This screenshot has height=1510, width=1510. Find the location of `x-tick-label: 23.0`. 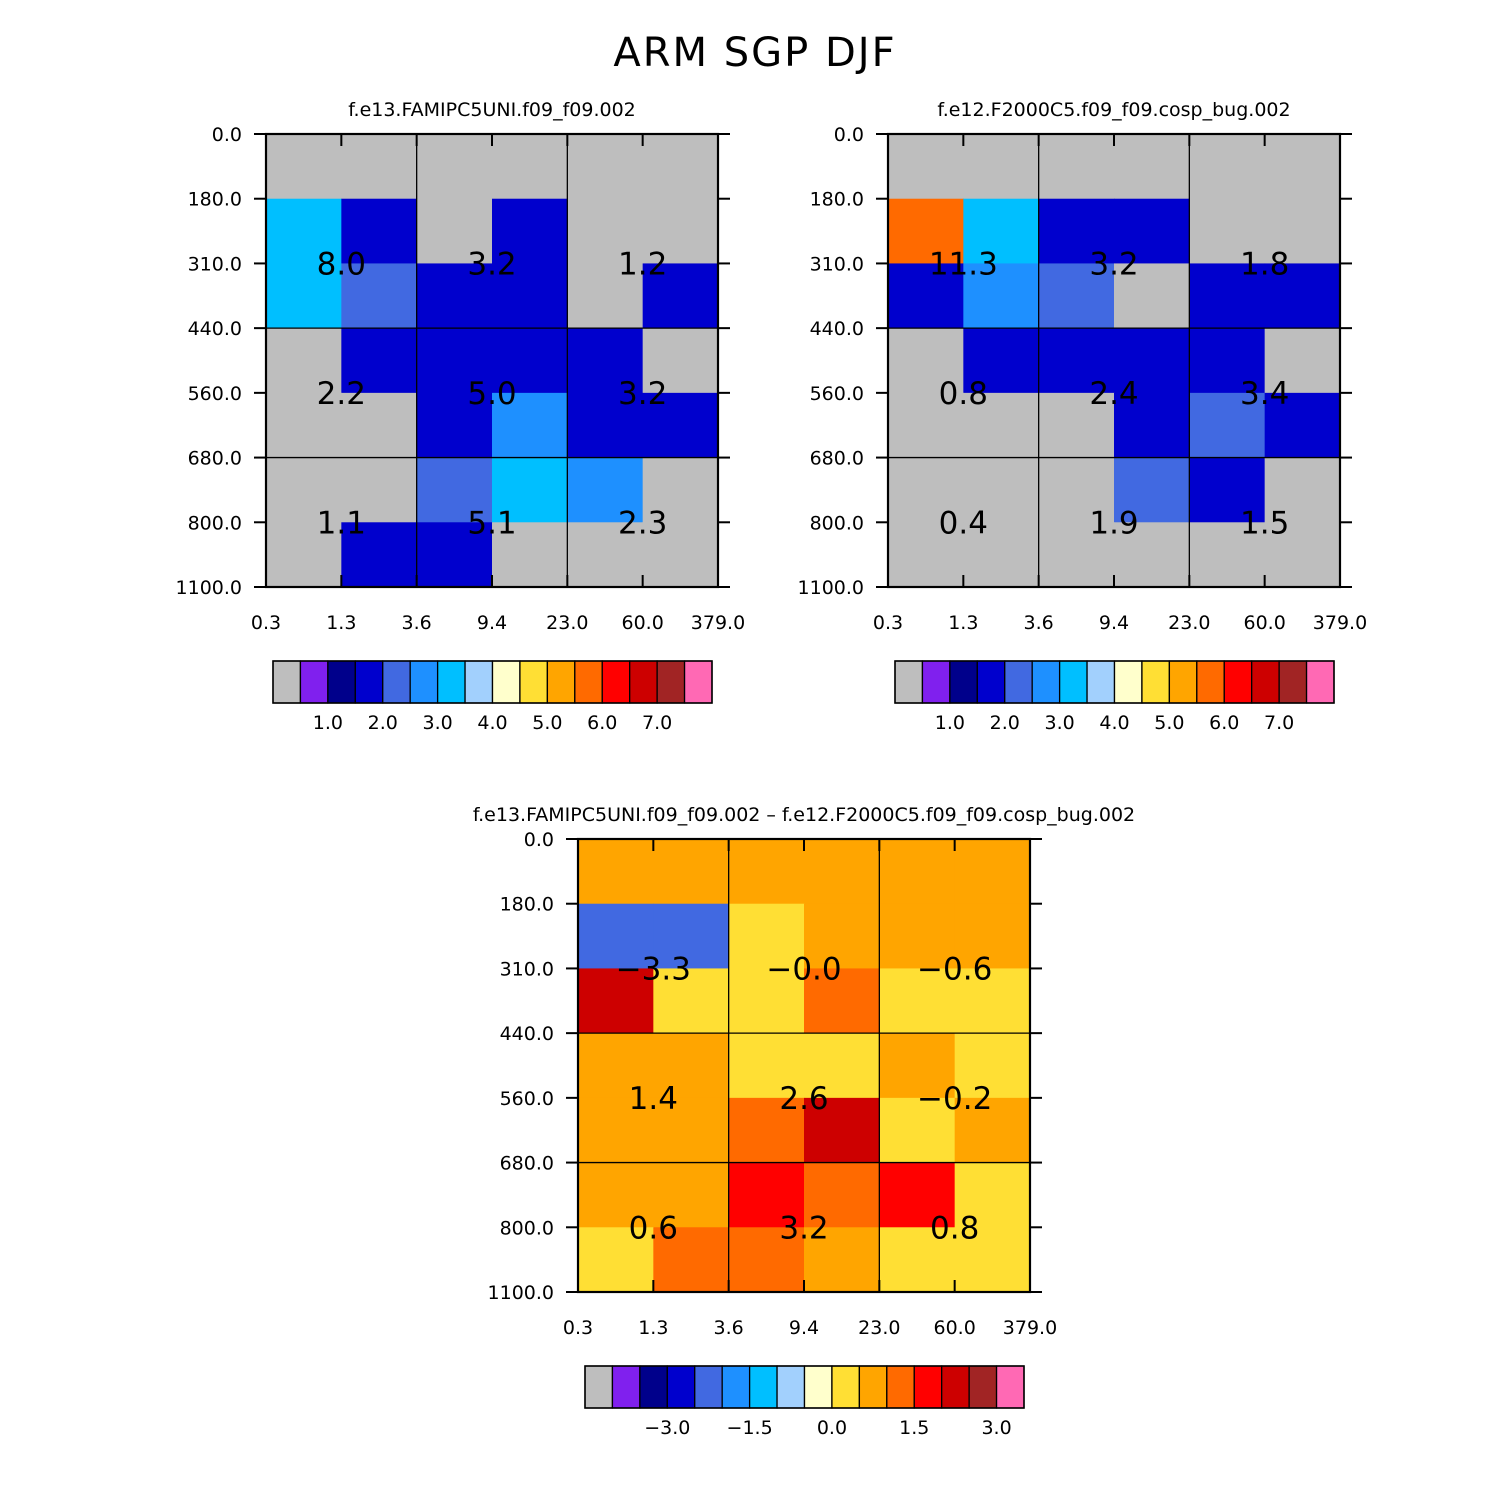

x-tick-label: 23.0 is located at coordinates (567, 623).